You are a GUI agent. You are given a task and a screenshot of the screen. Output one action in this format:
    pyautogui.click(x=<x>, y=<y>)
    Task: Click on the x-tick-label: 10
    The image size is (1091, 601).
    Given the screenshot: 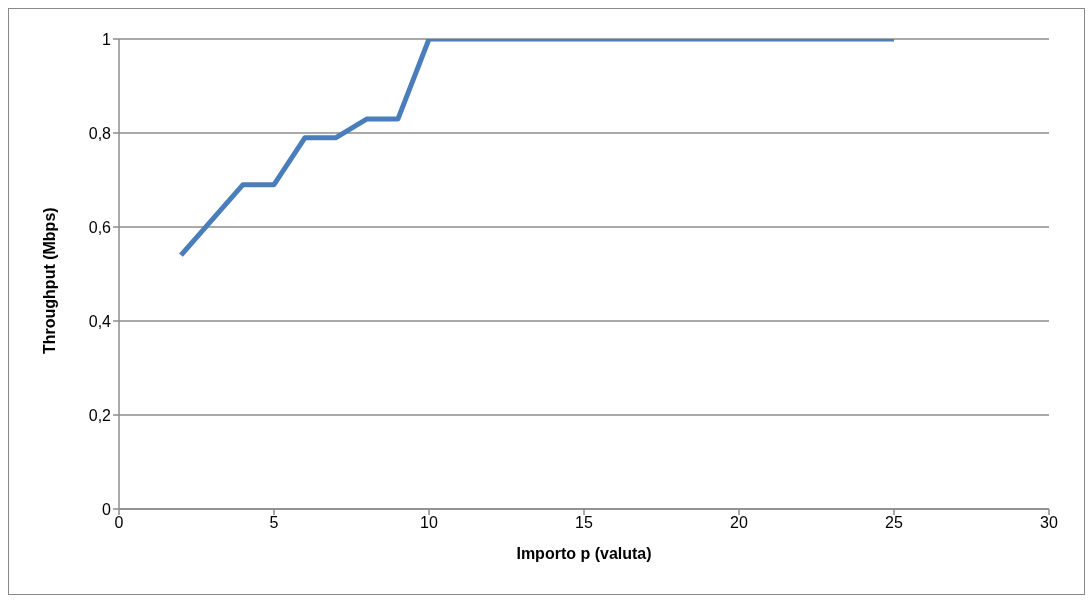 What is the action you would take?
    pyautogui.click(x=429, y=523)
    